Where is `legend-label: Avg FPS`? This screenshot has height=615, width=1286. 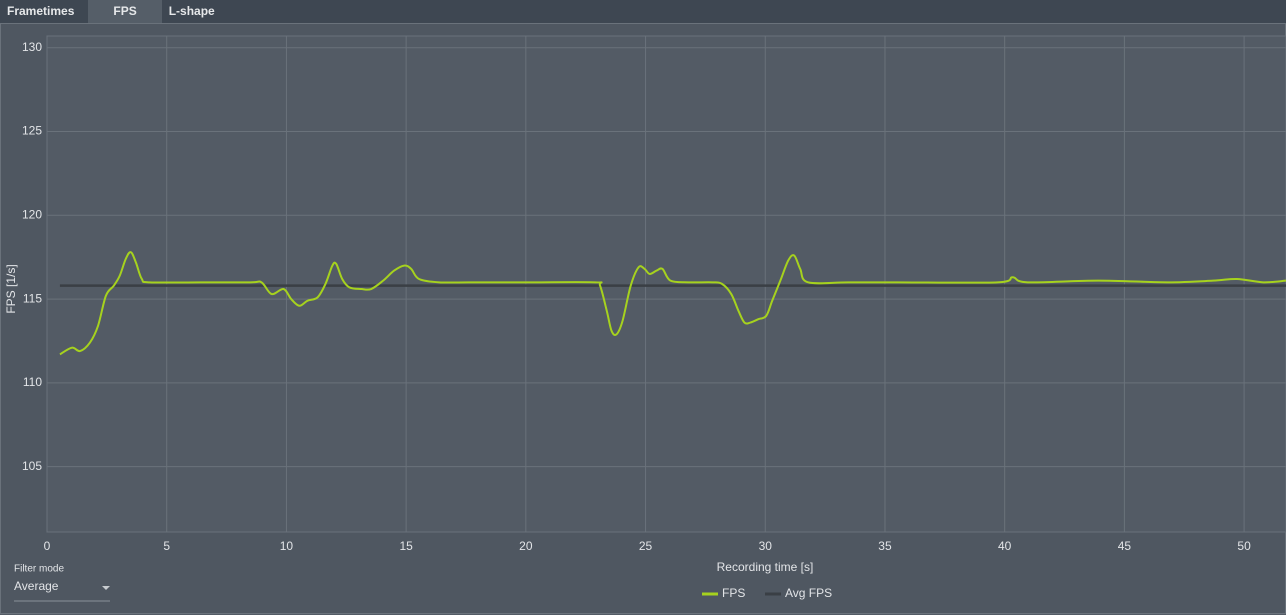 legend-label: Avg FPS is located at coordinates (808, 593).